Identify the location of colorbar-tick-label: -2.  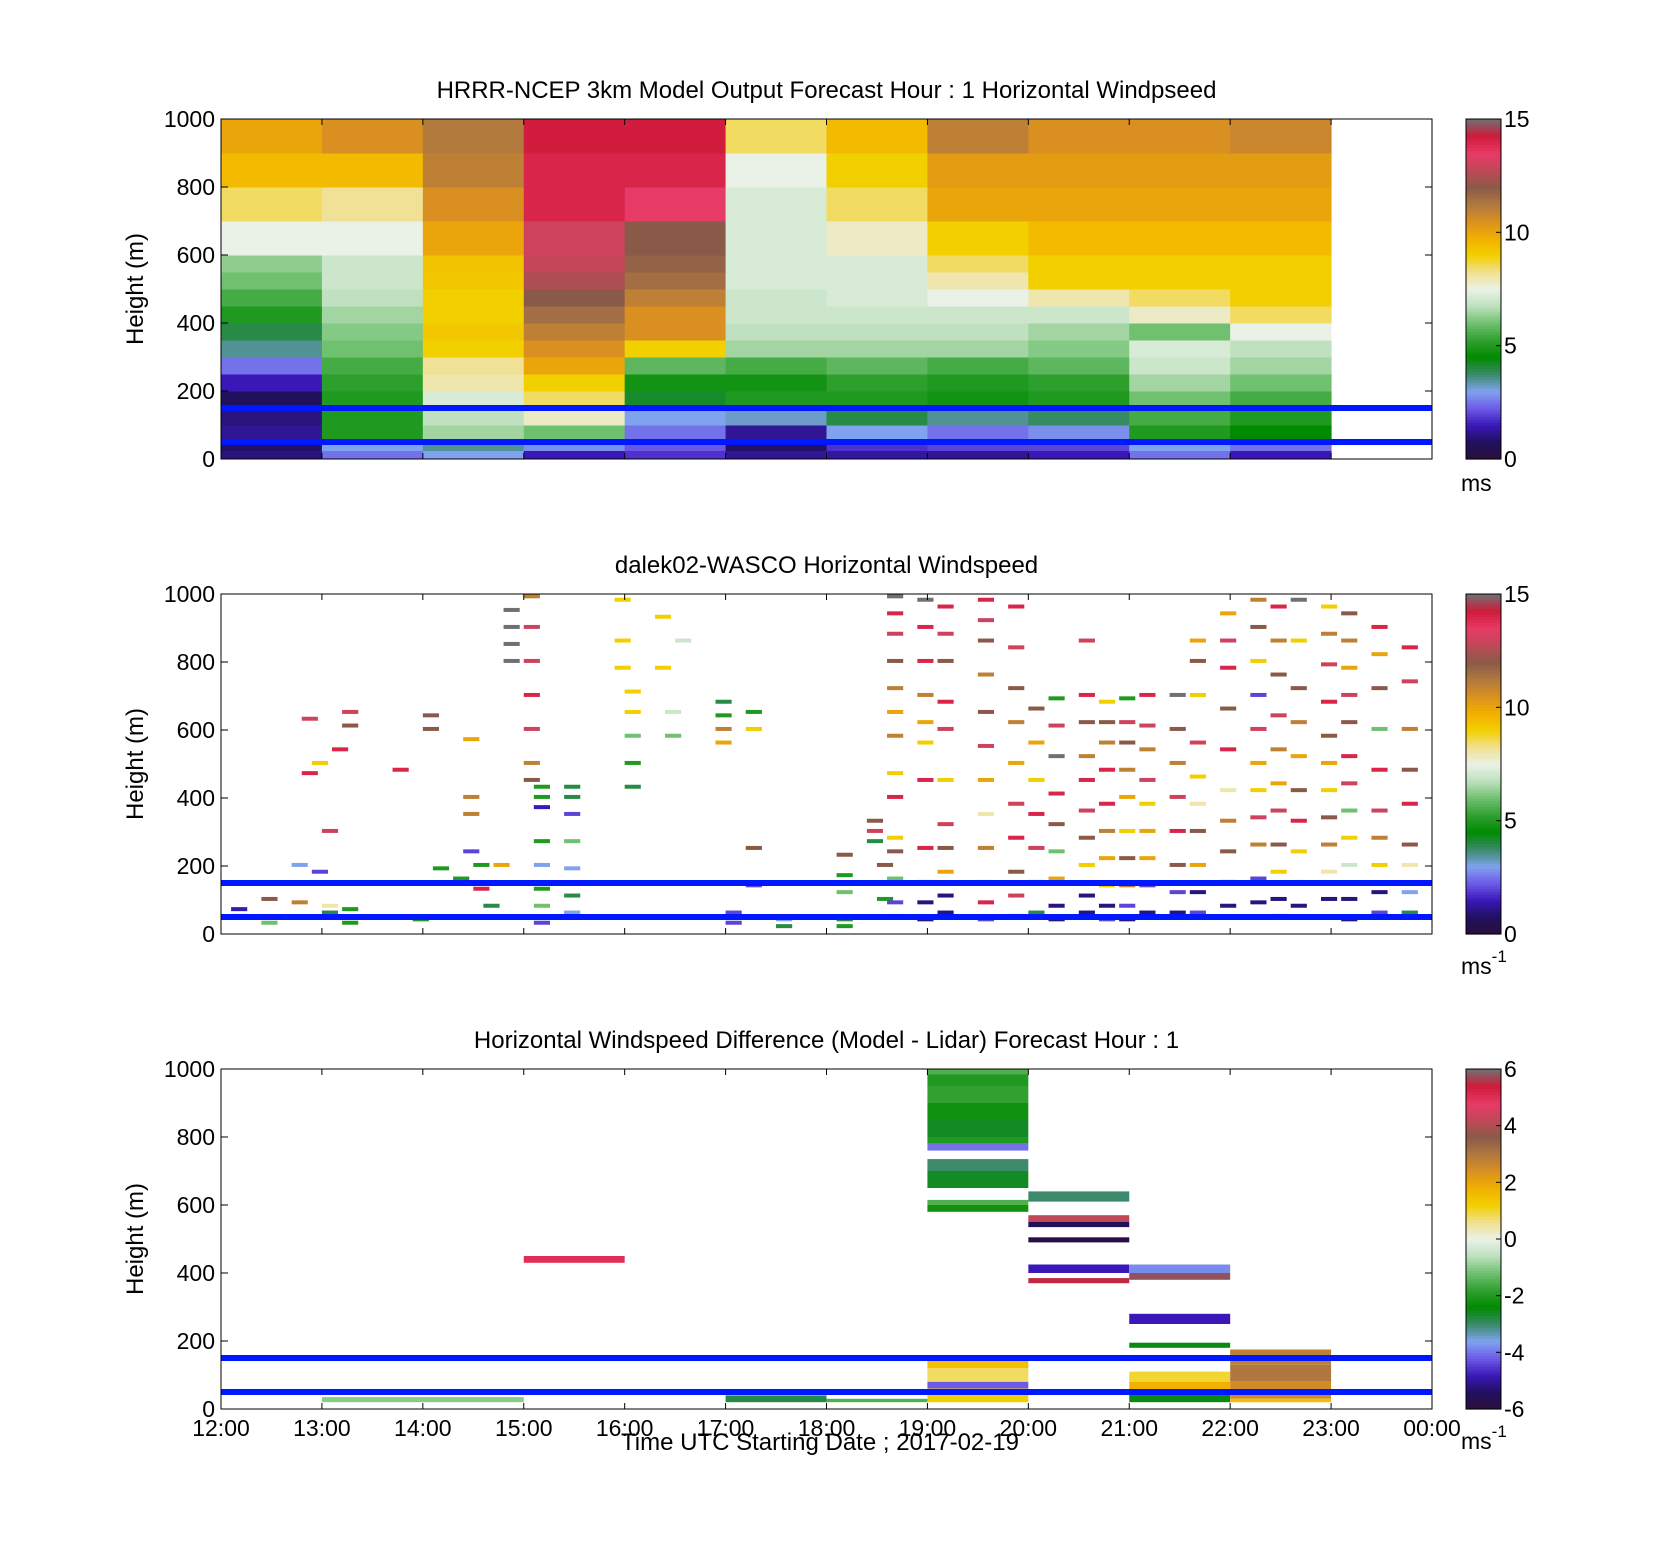
(1514, 1296).